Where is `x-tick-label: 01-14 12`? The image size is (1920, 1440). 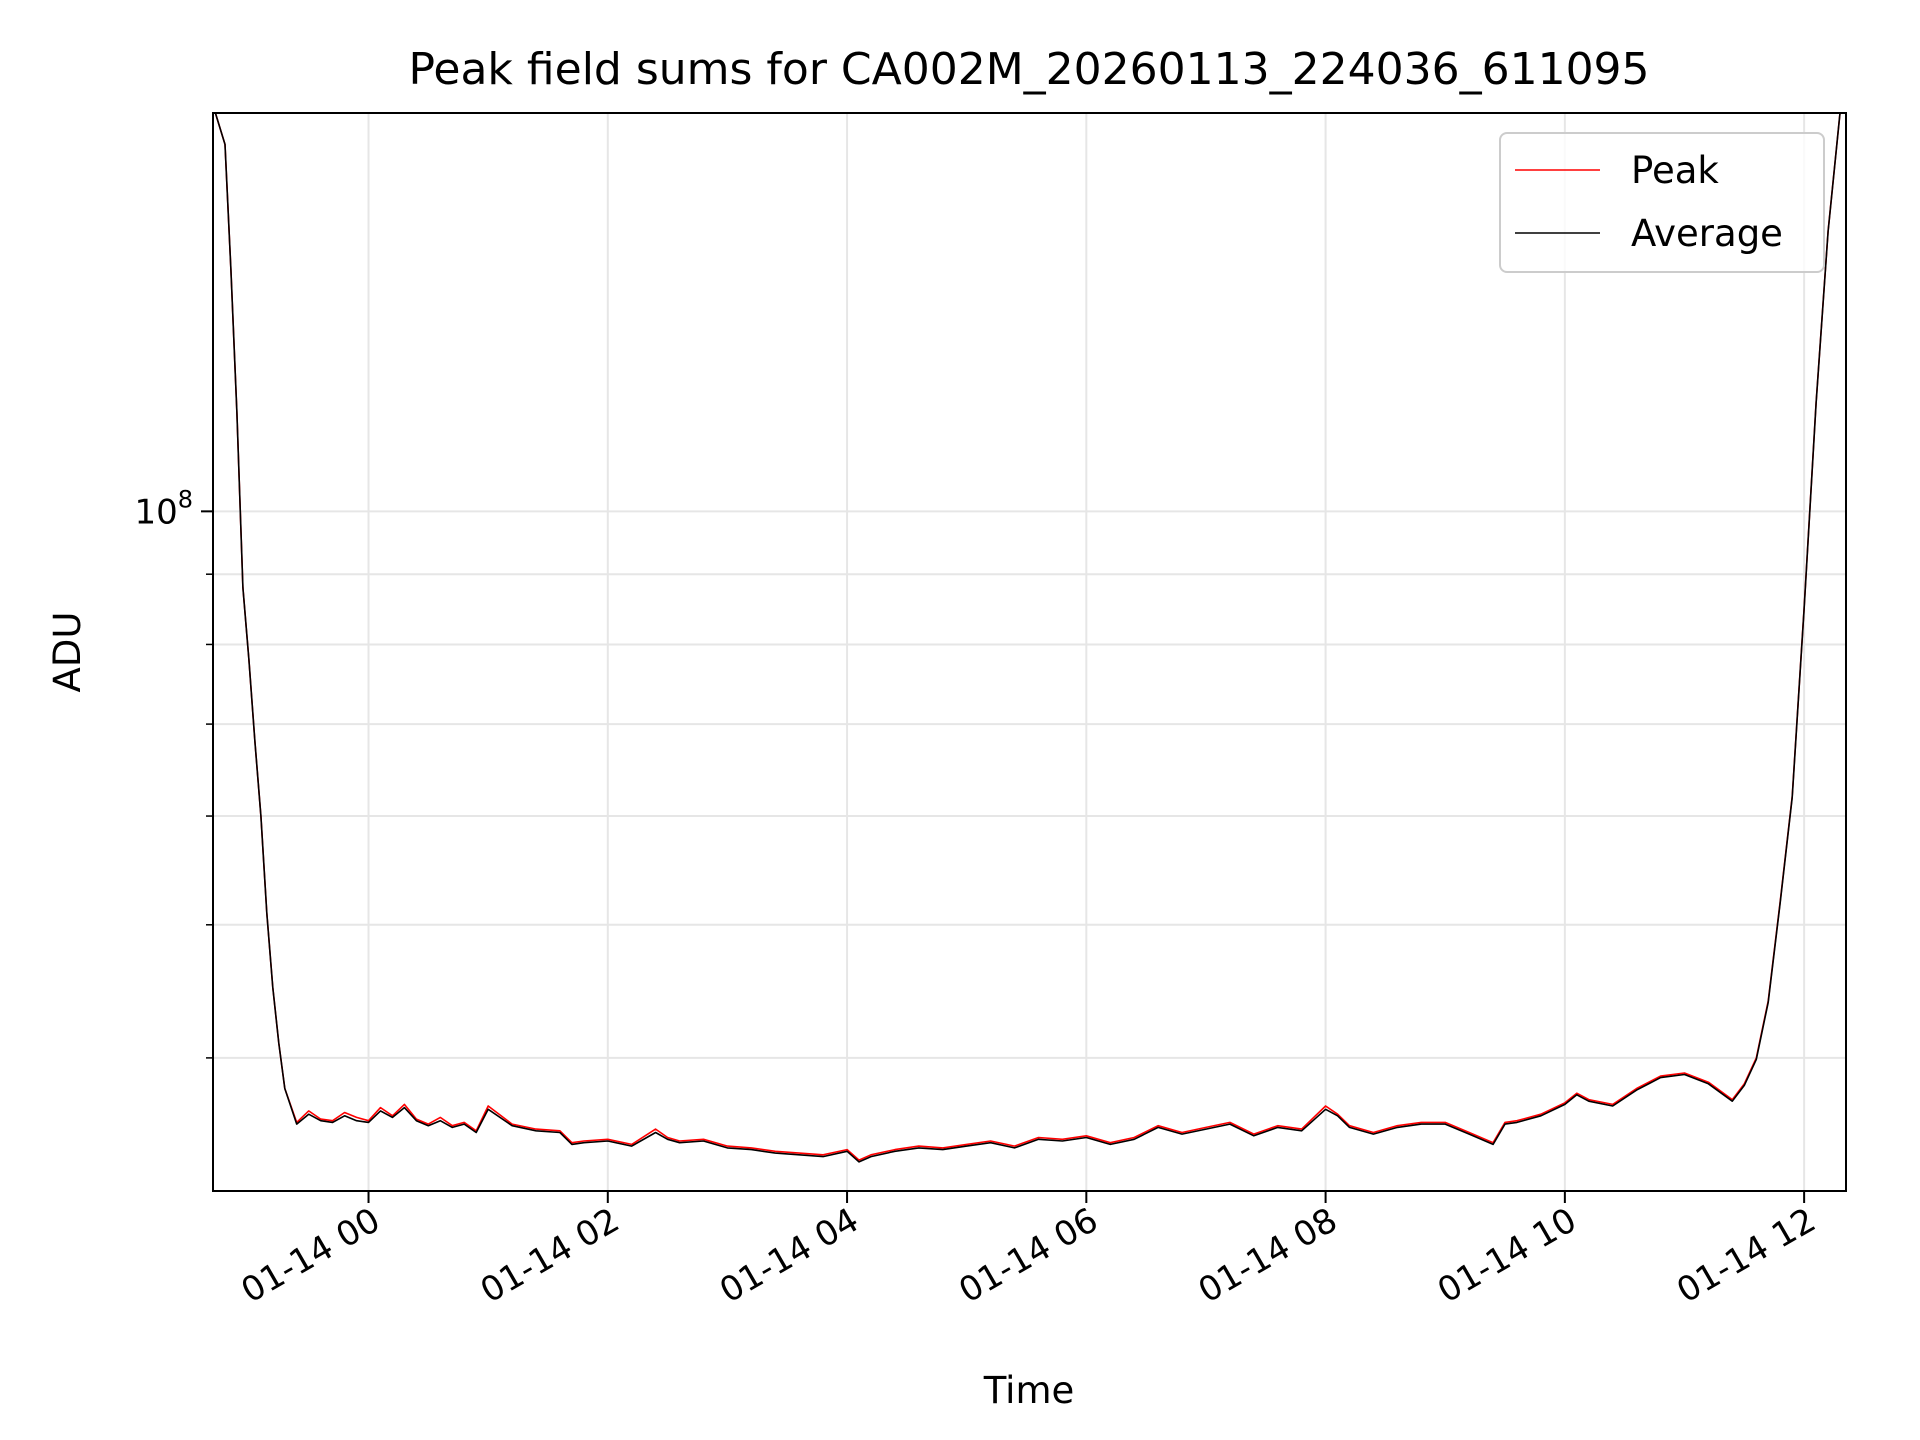
x-tick-label: 01-14 12 is located at coordinates (1746, 1255).